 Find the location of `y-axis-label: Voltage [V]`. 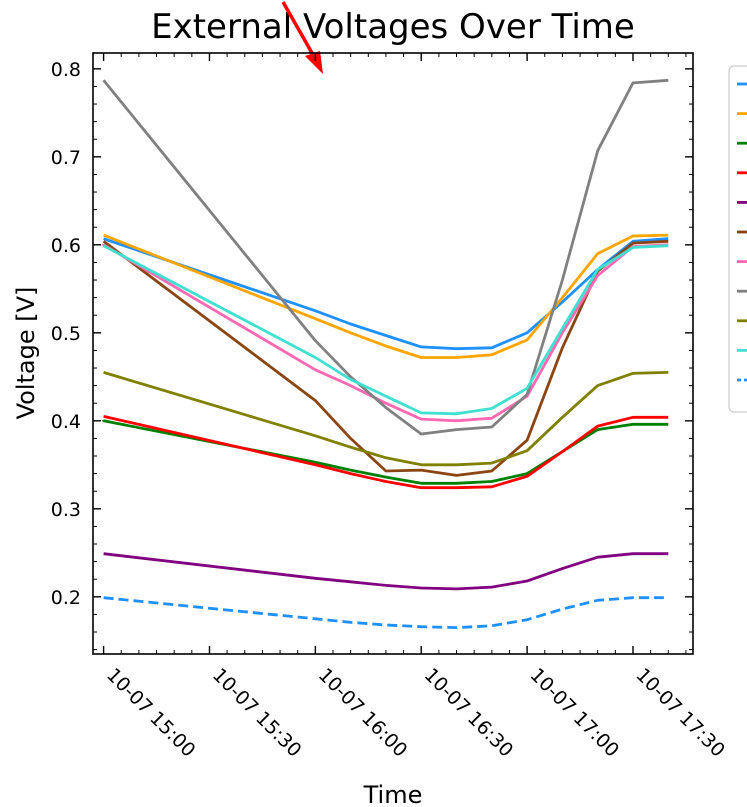

y-axis-label: Voltage [V] is located at coordinates (26, 353).